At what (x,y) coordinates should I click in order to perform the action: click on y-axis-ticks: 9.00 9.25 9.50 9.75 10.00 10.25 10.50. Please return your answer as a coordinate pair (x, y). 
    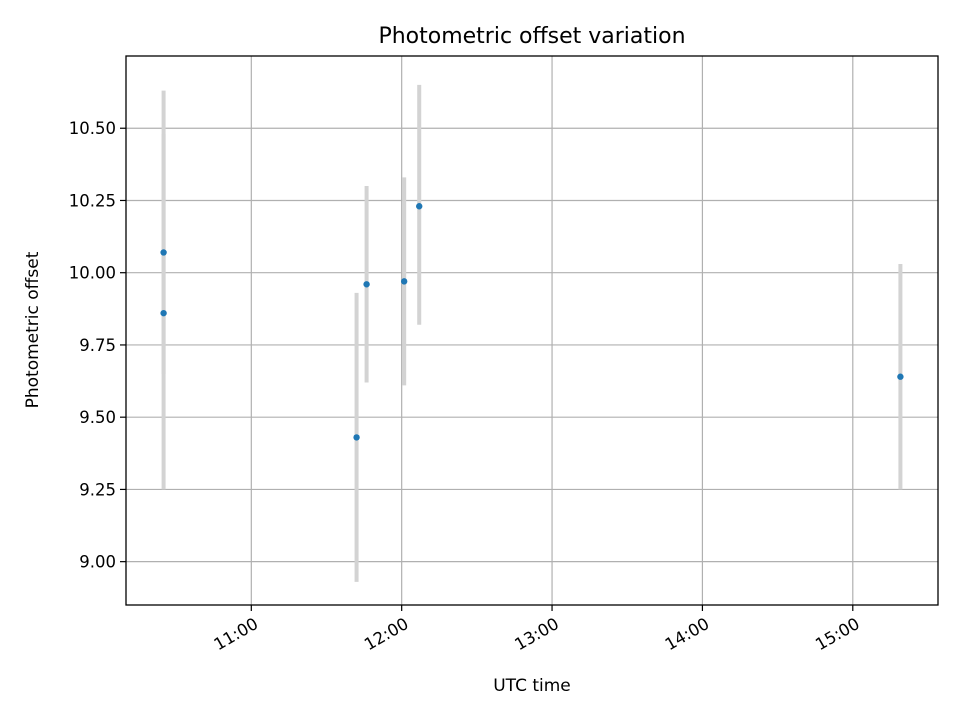
    Looking at the image, I should click on (97, 345).